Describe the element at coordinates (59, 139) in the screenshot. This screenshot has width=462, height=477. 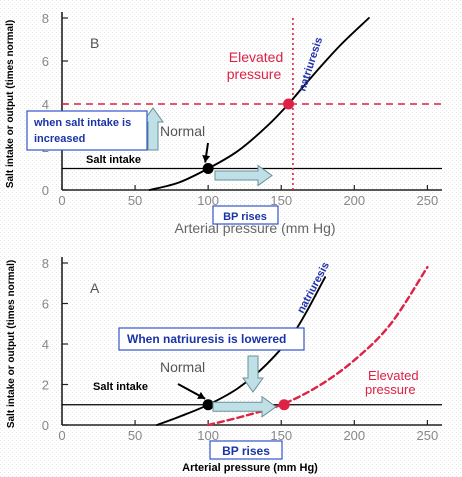
I see `callout-text-line2: increased` at that location.